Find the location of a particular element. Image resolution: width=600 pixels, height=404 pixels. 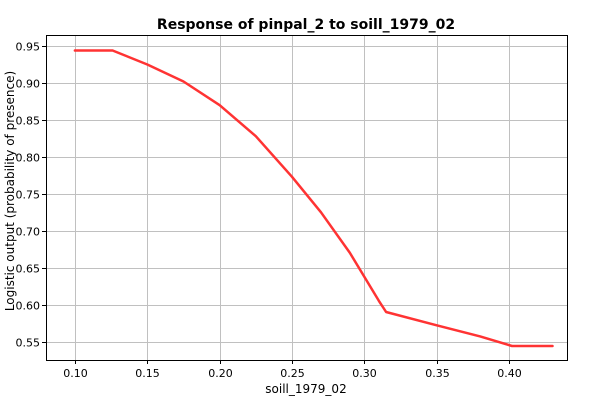

x-tick-label: 0.10 is located at coordinates (75, 373).